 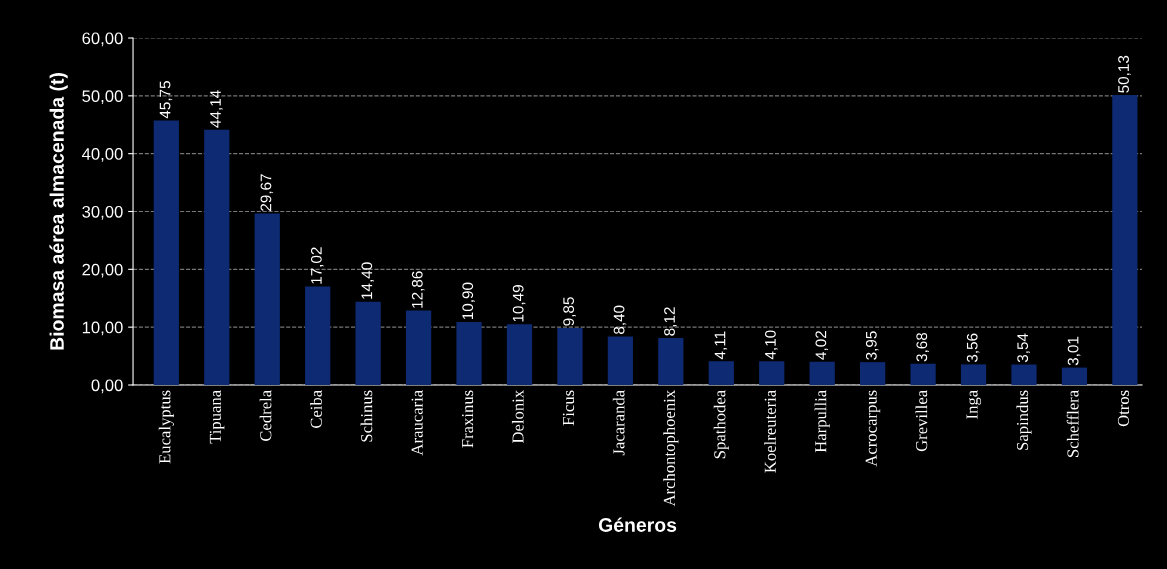 What do you see at coordinates (368, 280) in the screenshot?
I see `data-label: 14,40` at bounding box center [368, 280].